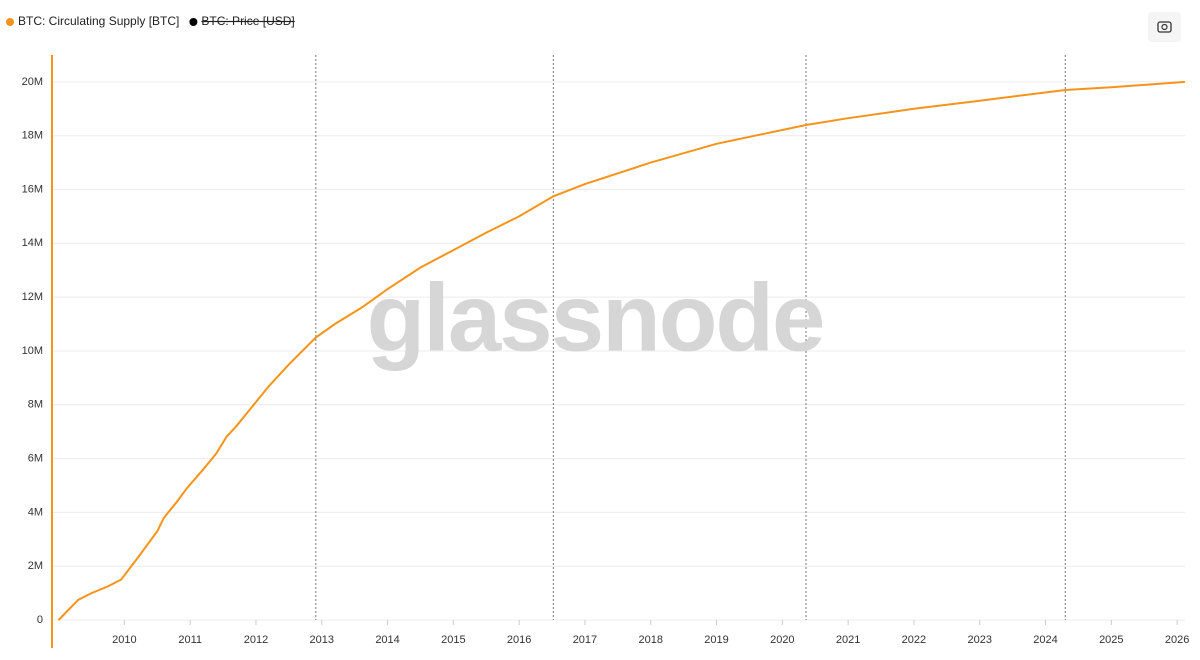 This screenshot has height=660, width=1200. I want to click on camera-button, so click(1164, 27).